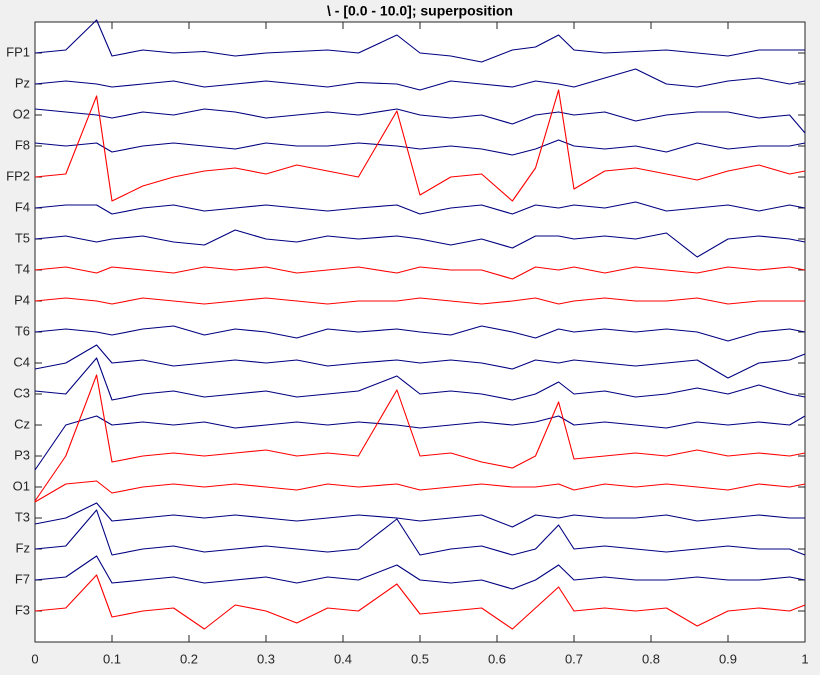 This screenshot has width=820, height=675. What do you see at coordinates (22, 454) in the screenshot?
I see `channel-label: P3` at bounding box center [22, 454].